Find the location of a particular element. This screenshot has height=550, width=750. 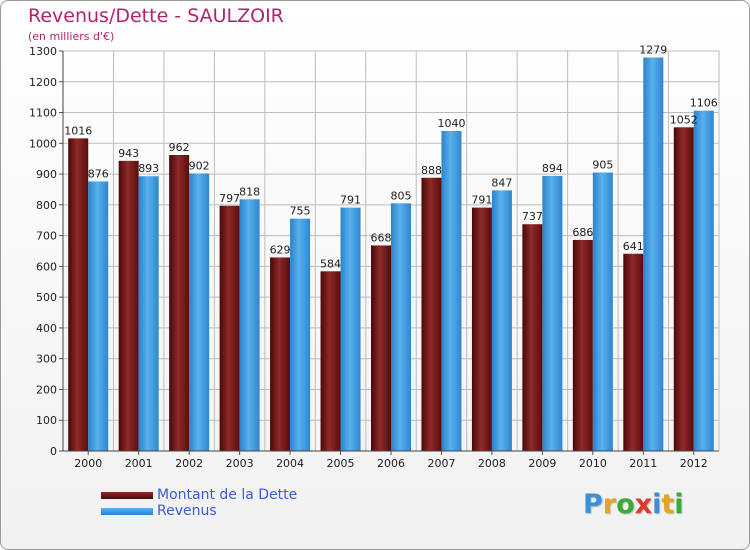

bar-dette-2006 is located at coordinates (381, 348).